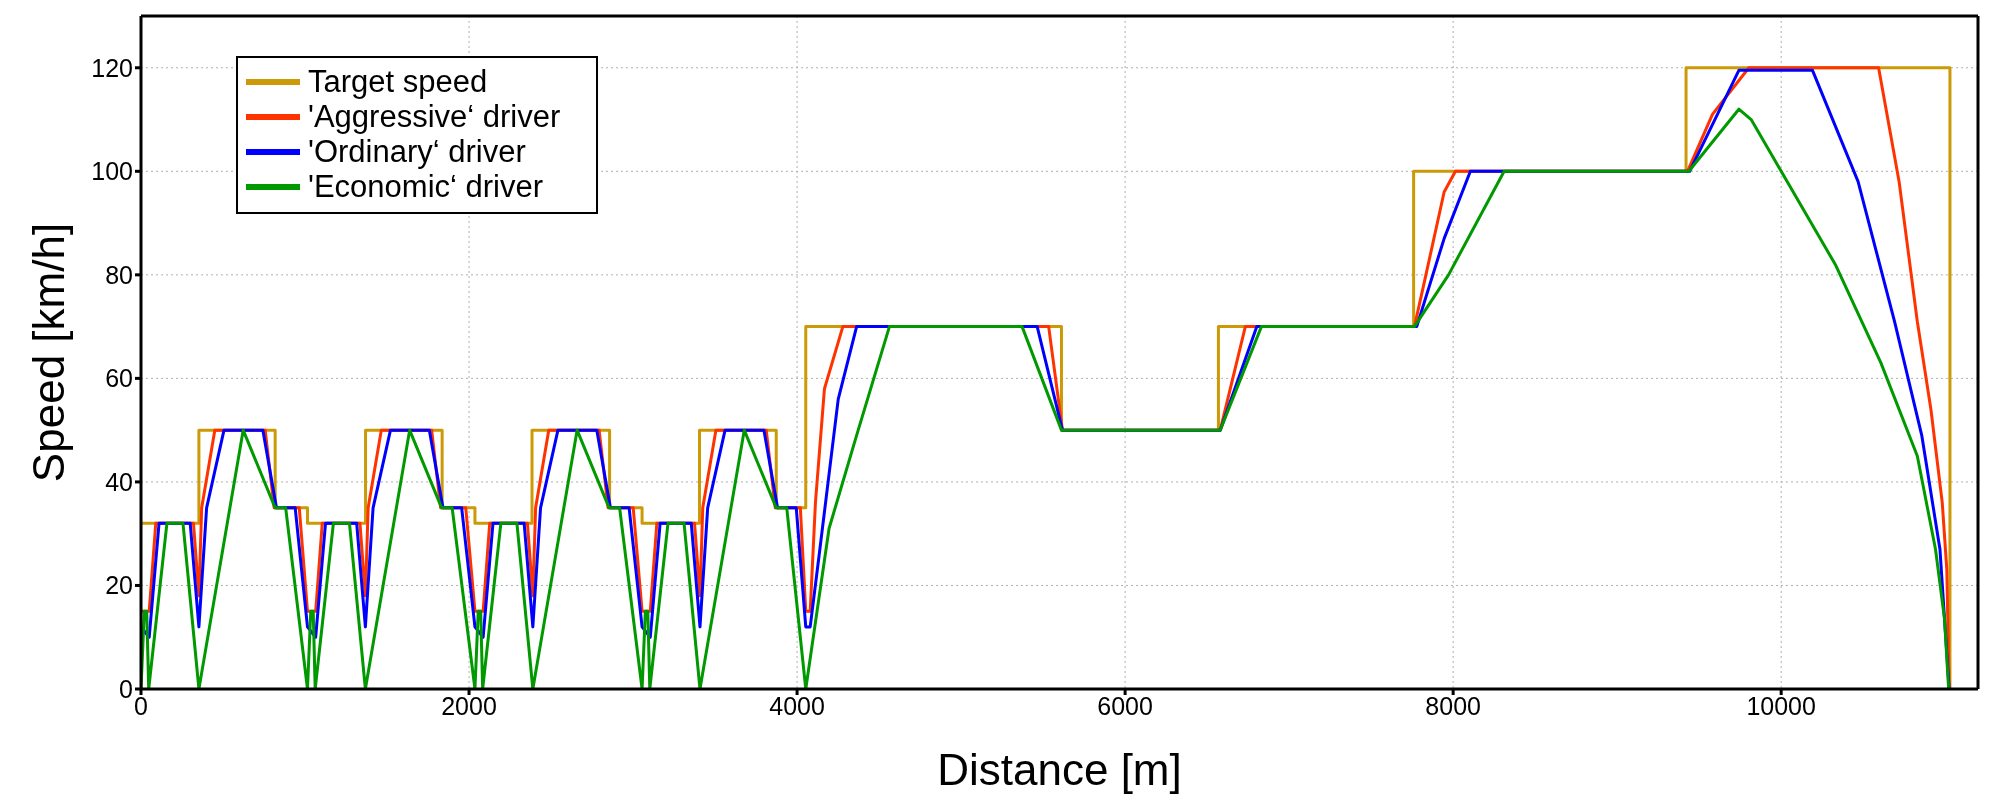 The image size is (1995, 805). Describe the element at coordinates (1453, 705) in the screenshot. I see `x-tick-label: 8000` at that location.